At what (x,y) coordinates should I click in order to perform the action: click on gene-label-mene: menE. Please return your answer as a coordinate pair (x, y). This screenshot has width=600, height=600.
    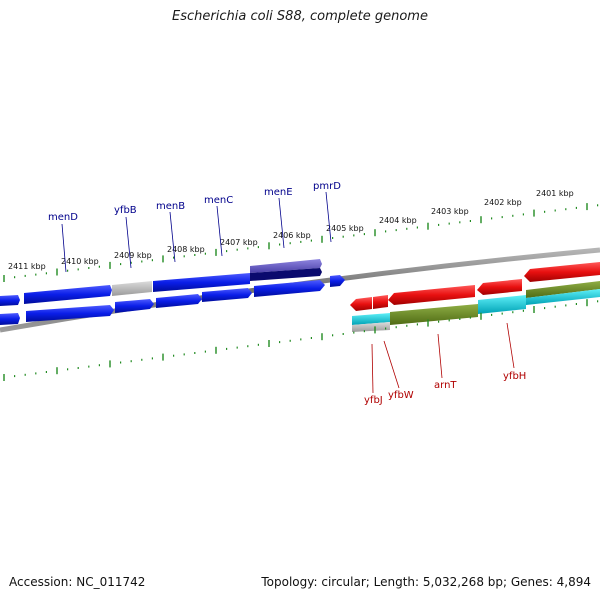
    Looking at the image, I should click on (278, 192).